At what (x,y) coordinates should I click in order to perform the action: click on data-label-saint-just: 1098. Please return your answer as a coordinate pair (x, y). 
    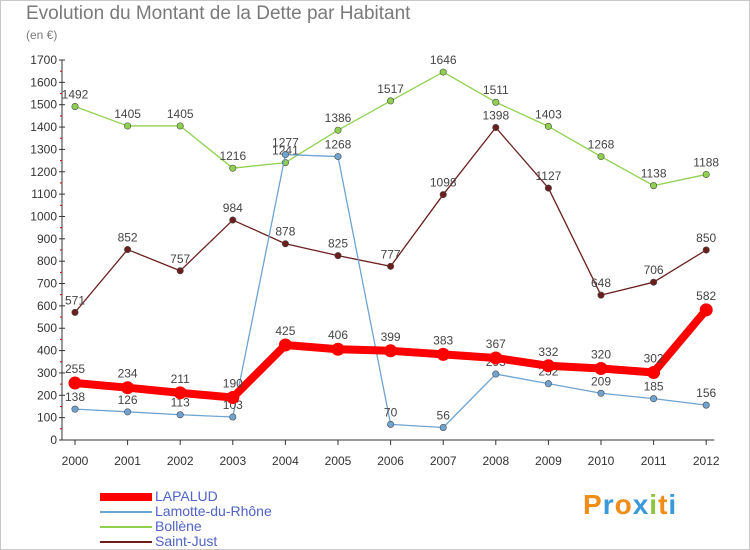
    Looking at the image, I should click on (443, 183).